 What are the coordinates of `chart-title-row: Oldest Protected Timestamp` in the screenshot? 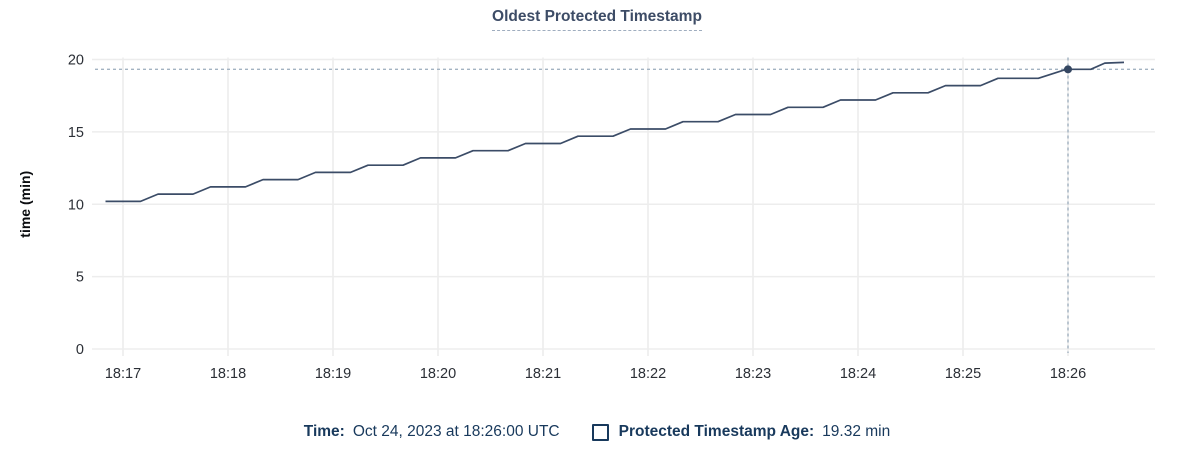 It's located at (597, 19).